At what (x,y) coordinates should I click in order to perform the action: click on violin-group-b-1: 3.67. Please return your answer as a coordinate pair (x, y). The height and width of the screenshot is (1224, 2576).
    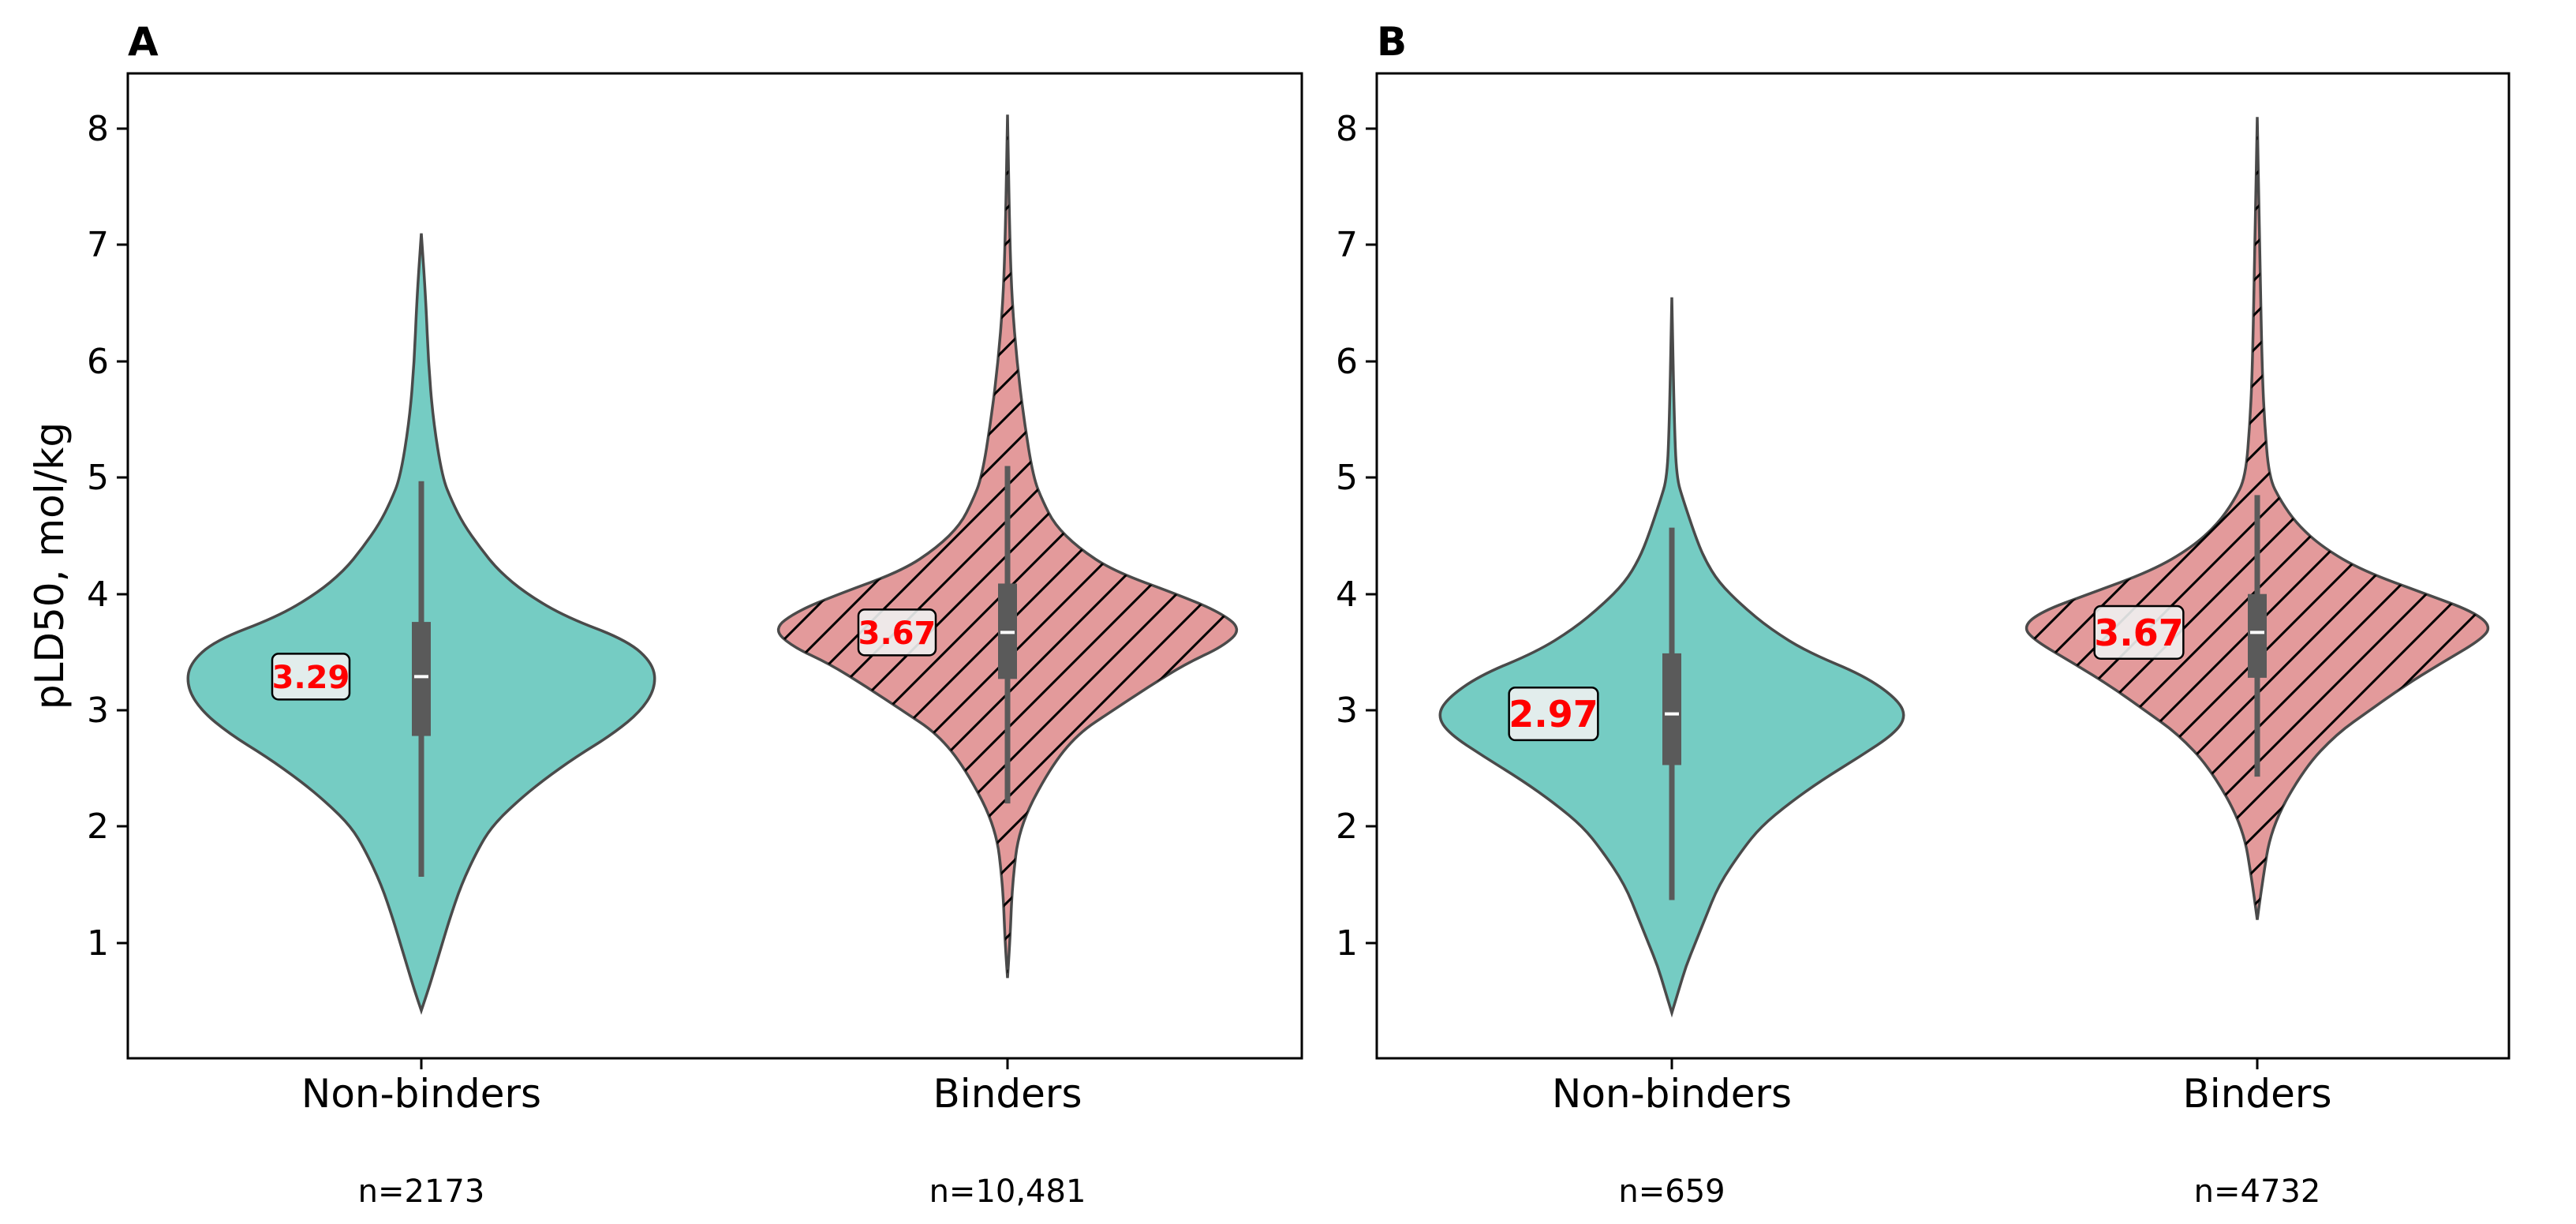
    Looking at the image, I should click on (2257, 518).